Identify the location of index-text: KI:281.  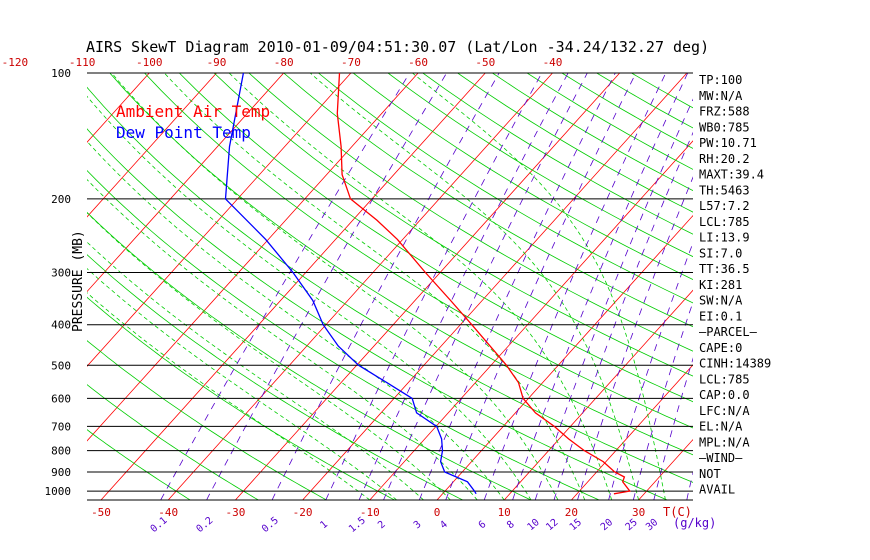
(720, 285).